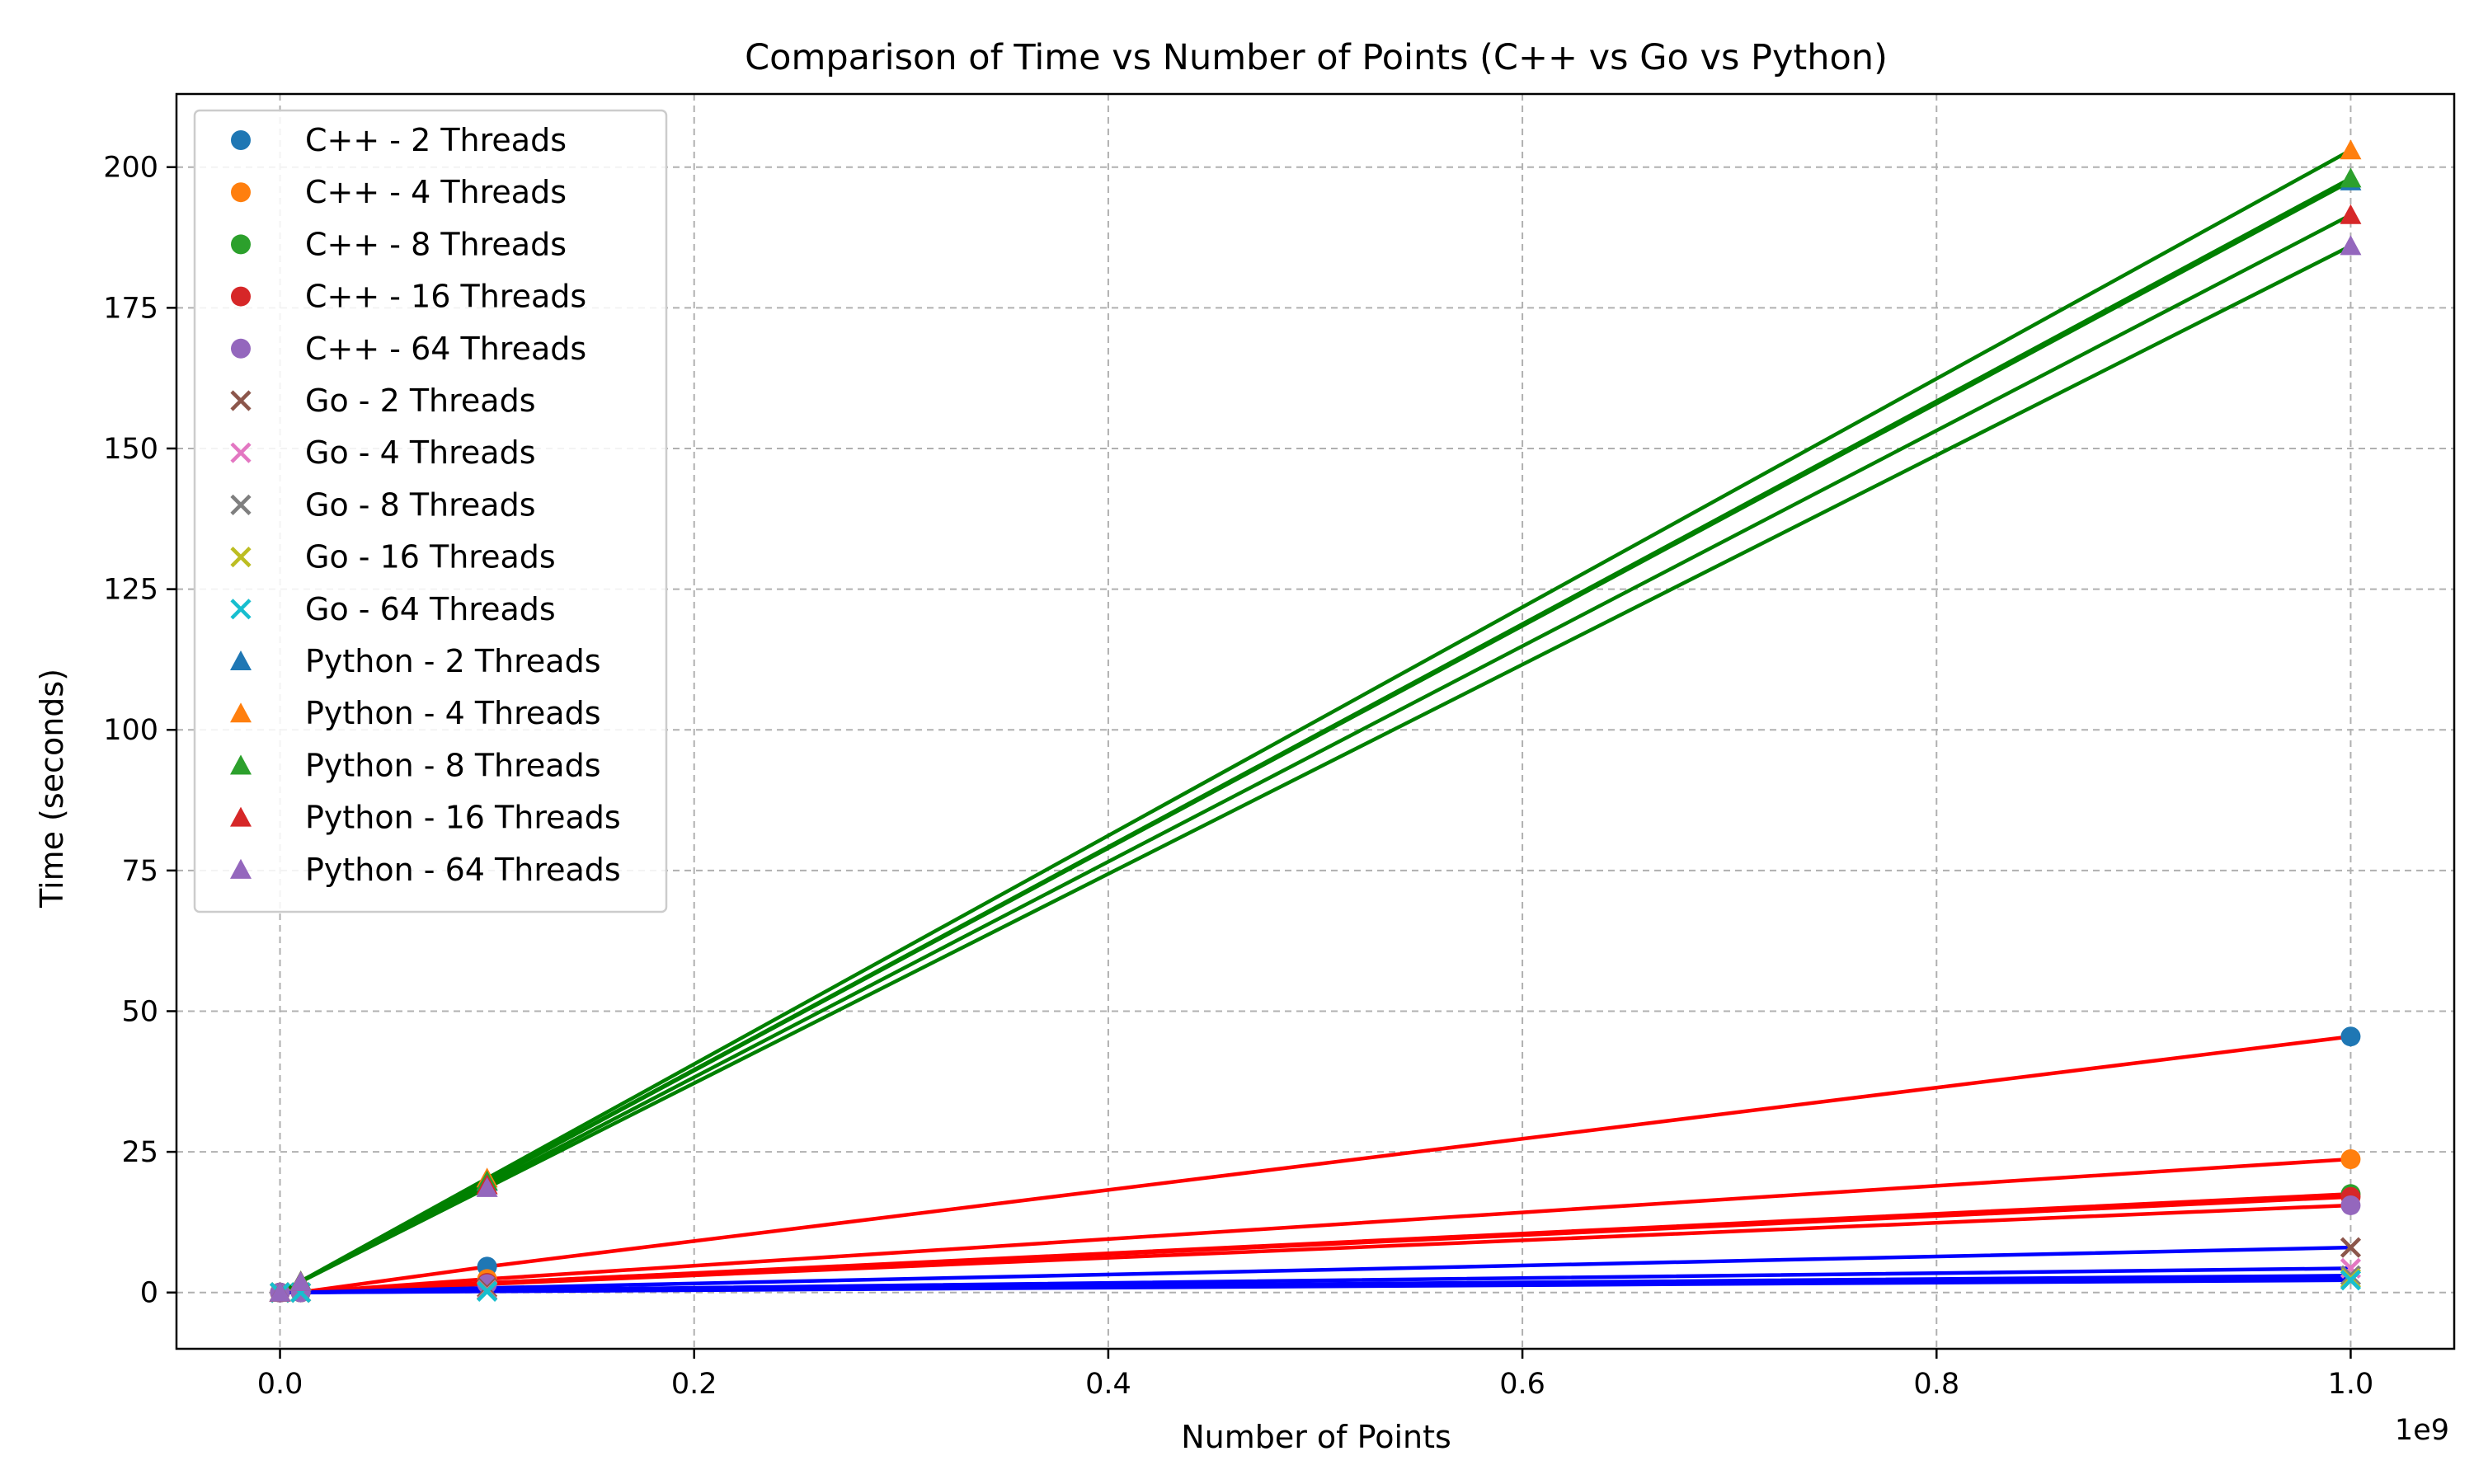 This screenshot has height=1484, width=2474. What do you see at coordinates (139, 871) in the screenshot?
I see `y-tick-label: 75` at bounding box center [139, 871].